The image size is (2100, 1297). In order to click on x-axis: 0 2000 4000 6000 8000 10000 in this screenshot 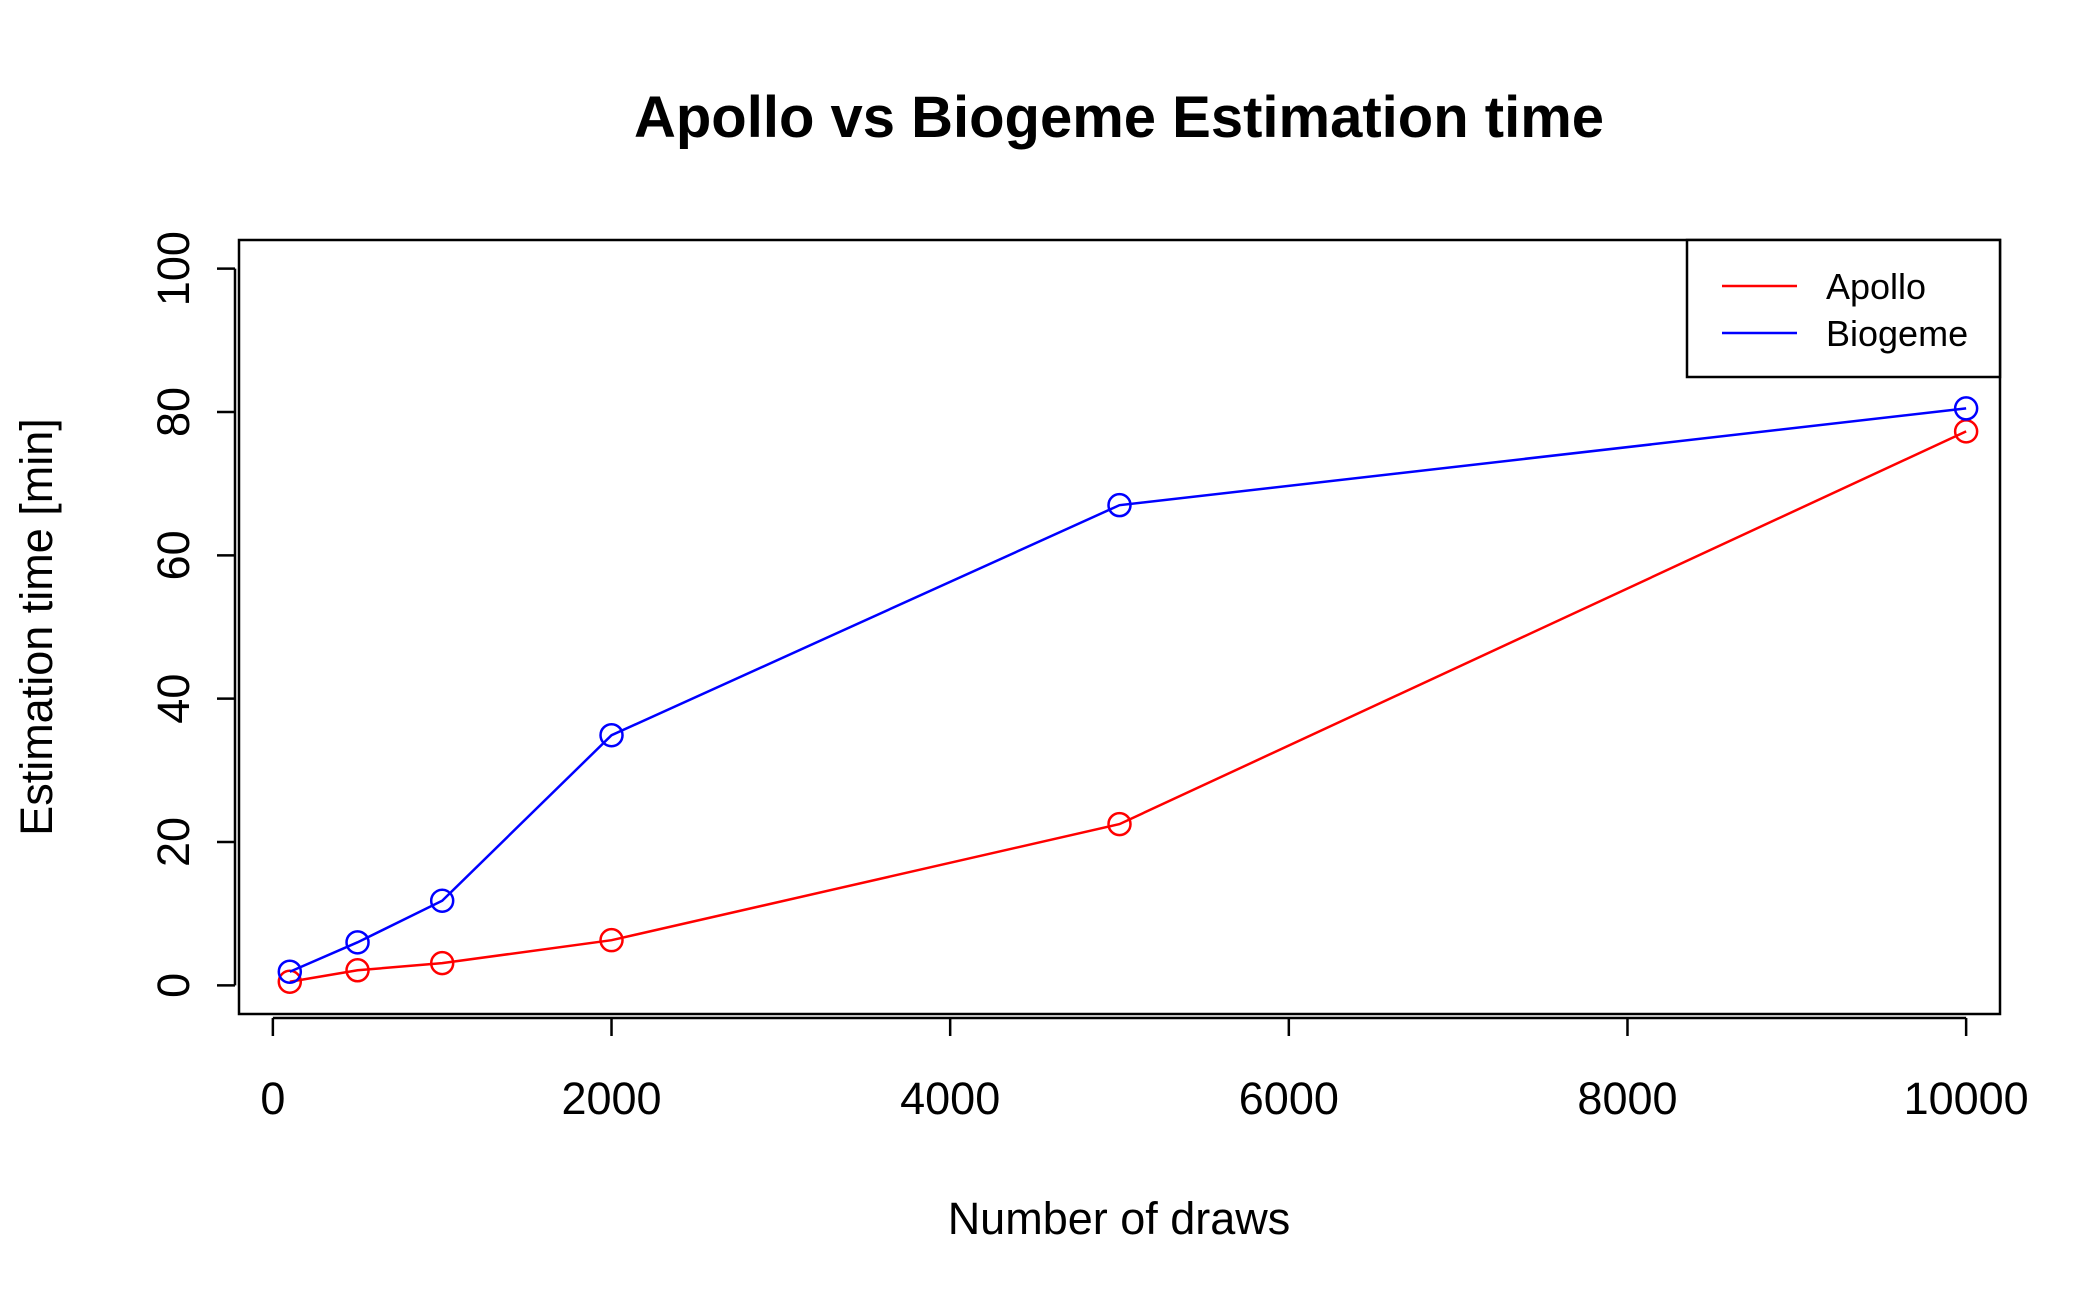, I will do `click(1144, 1070)`.